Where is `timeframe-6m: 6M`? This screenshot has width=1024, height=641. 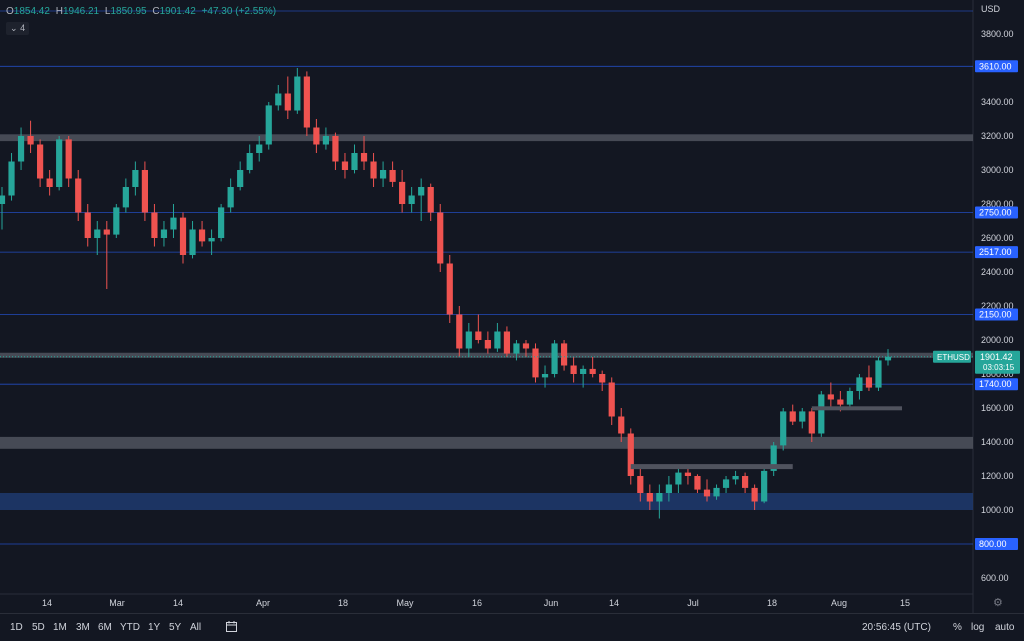 timeframe-6m: 6M is located at coordinates (105, 627).